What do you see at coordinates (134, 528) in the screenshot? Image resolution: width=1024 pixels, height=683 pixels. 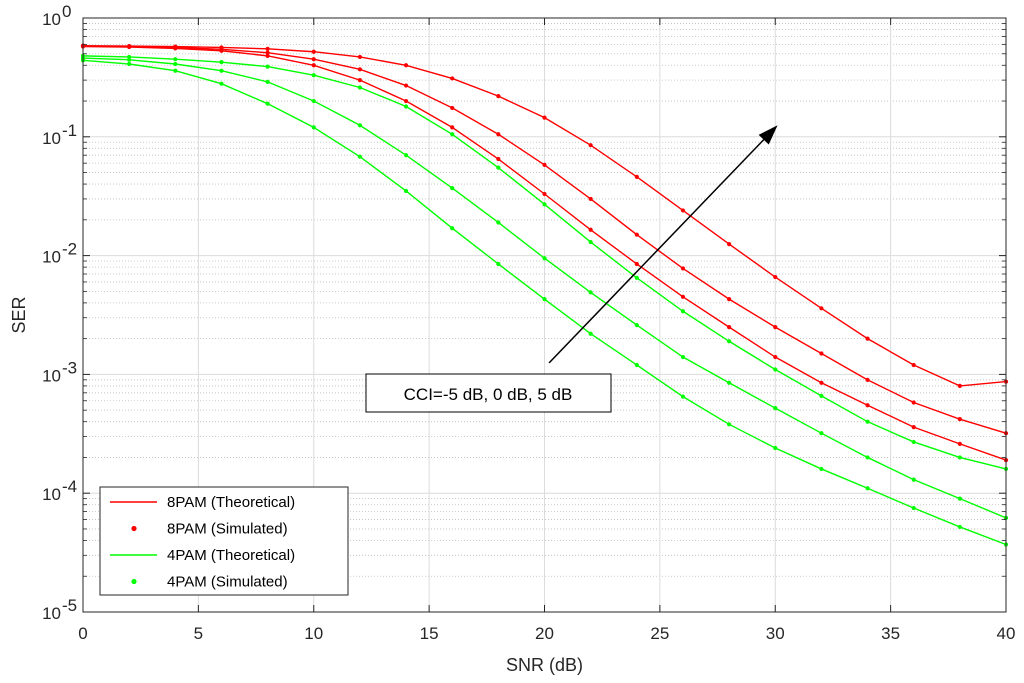 I see `legend-swatch-8pam-simulated` at bounding box center [134, 528].